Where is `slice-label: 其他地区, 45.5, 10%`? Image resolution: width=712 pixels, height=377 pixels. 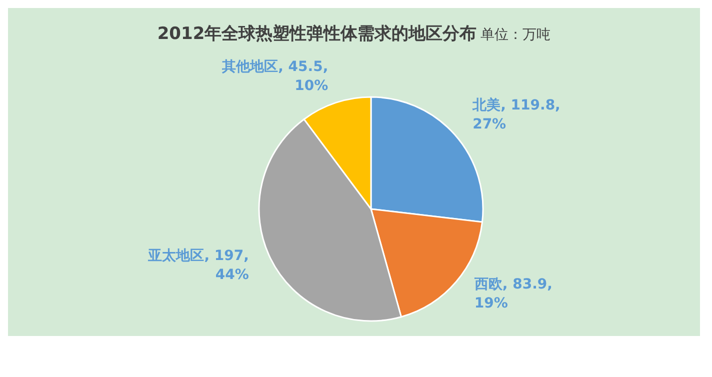 slice-label: 其他地区, 45.5, 10% is located at coordinates (274, 76).